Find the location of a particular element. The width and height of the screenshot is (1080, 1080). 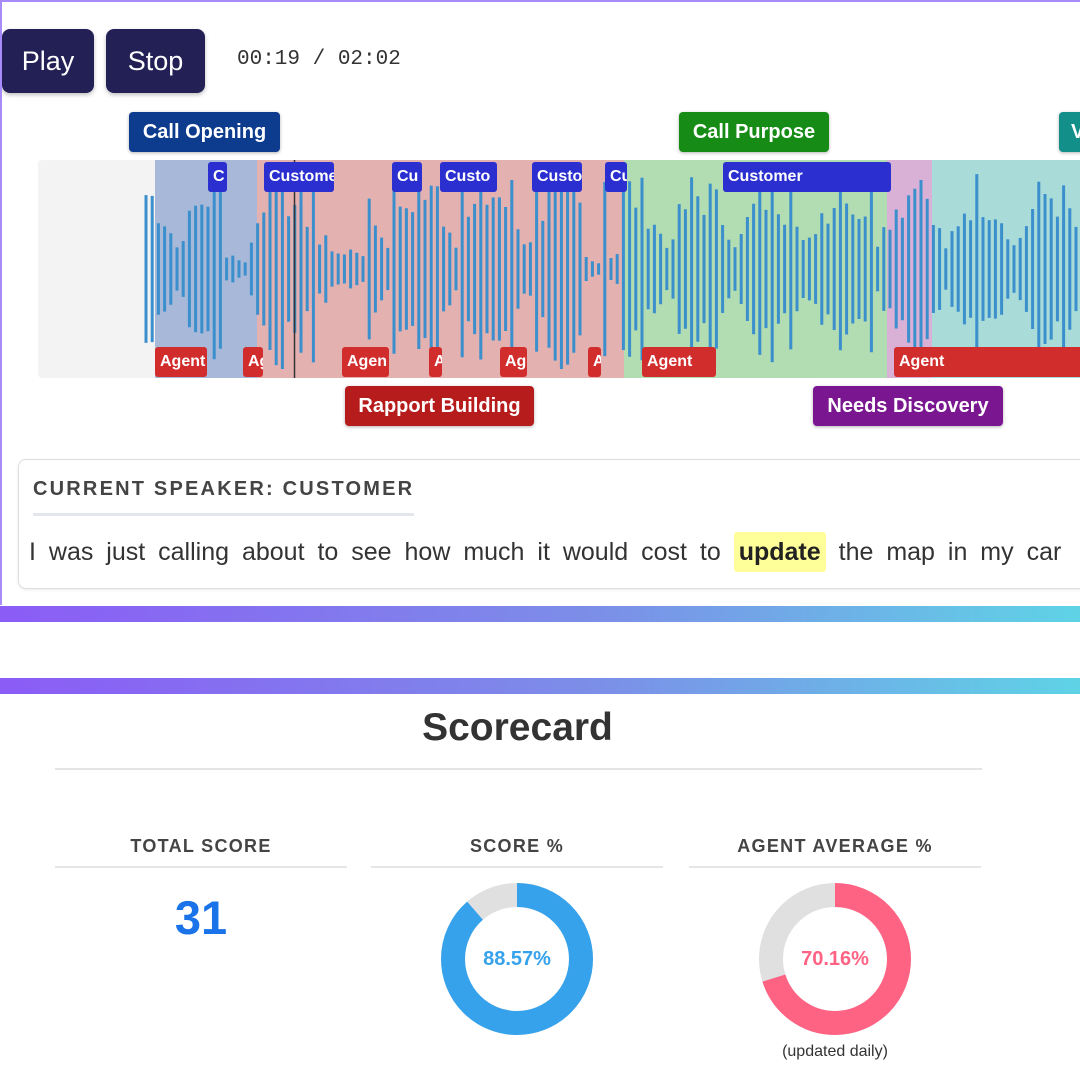

agent-average-value: 70.16% is located at coordinates (835, 958).